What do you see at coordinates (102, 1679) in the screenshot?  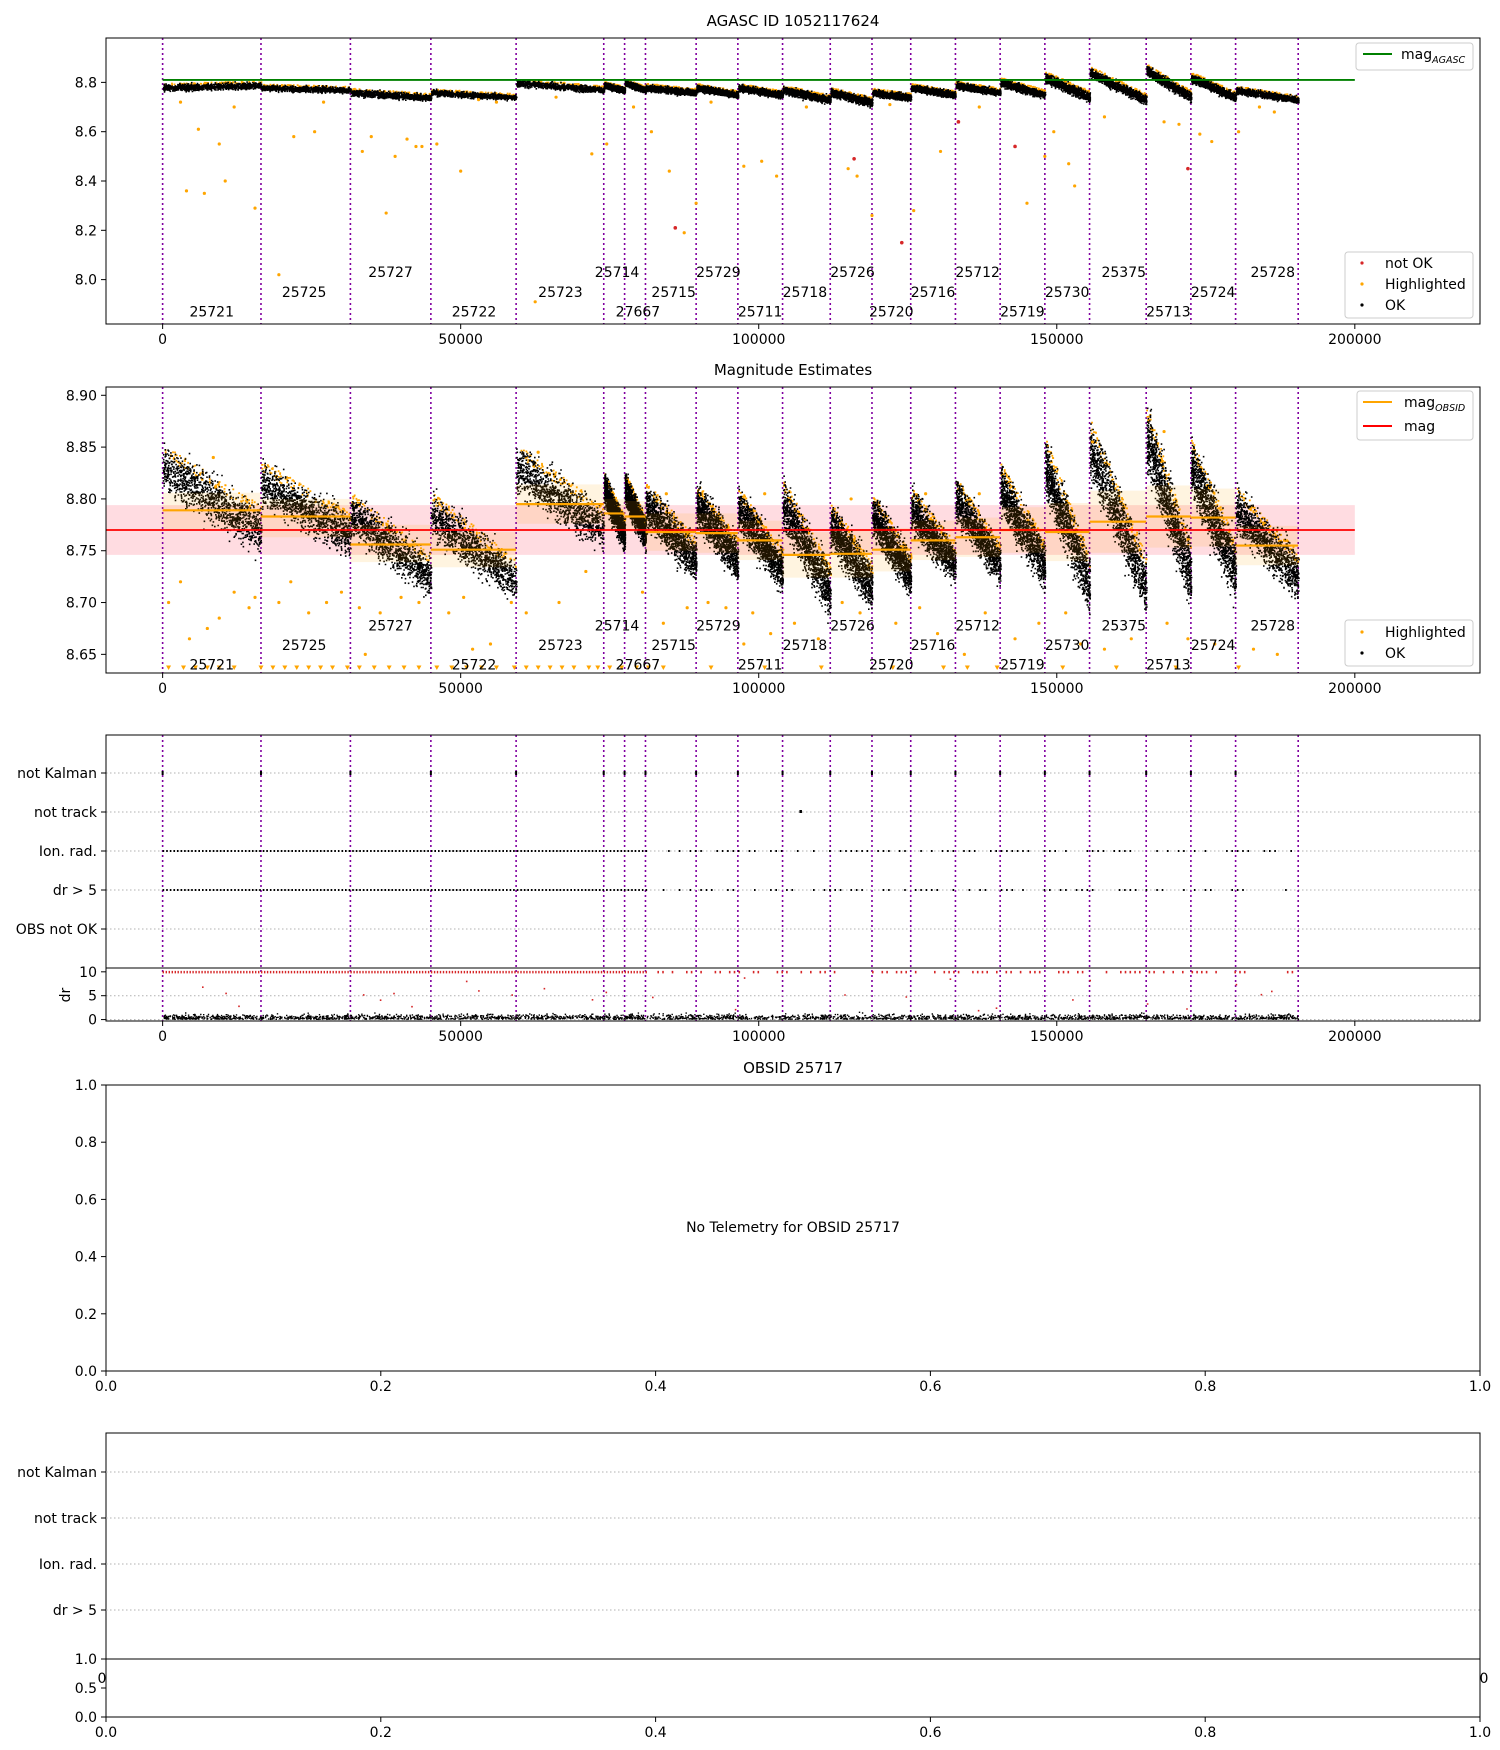 I see `cut-tick-left: 0` at bounding box center [102, 1679].